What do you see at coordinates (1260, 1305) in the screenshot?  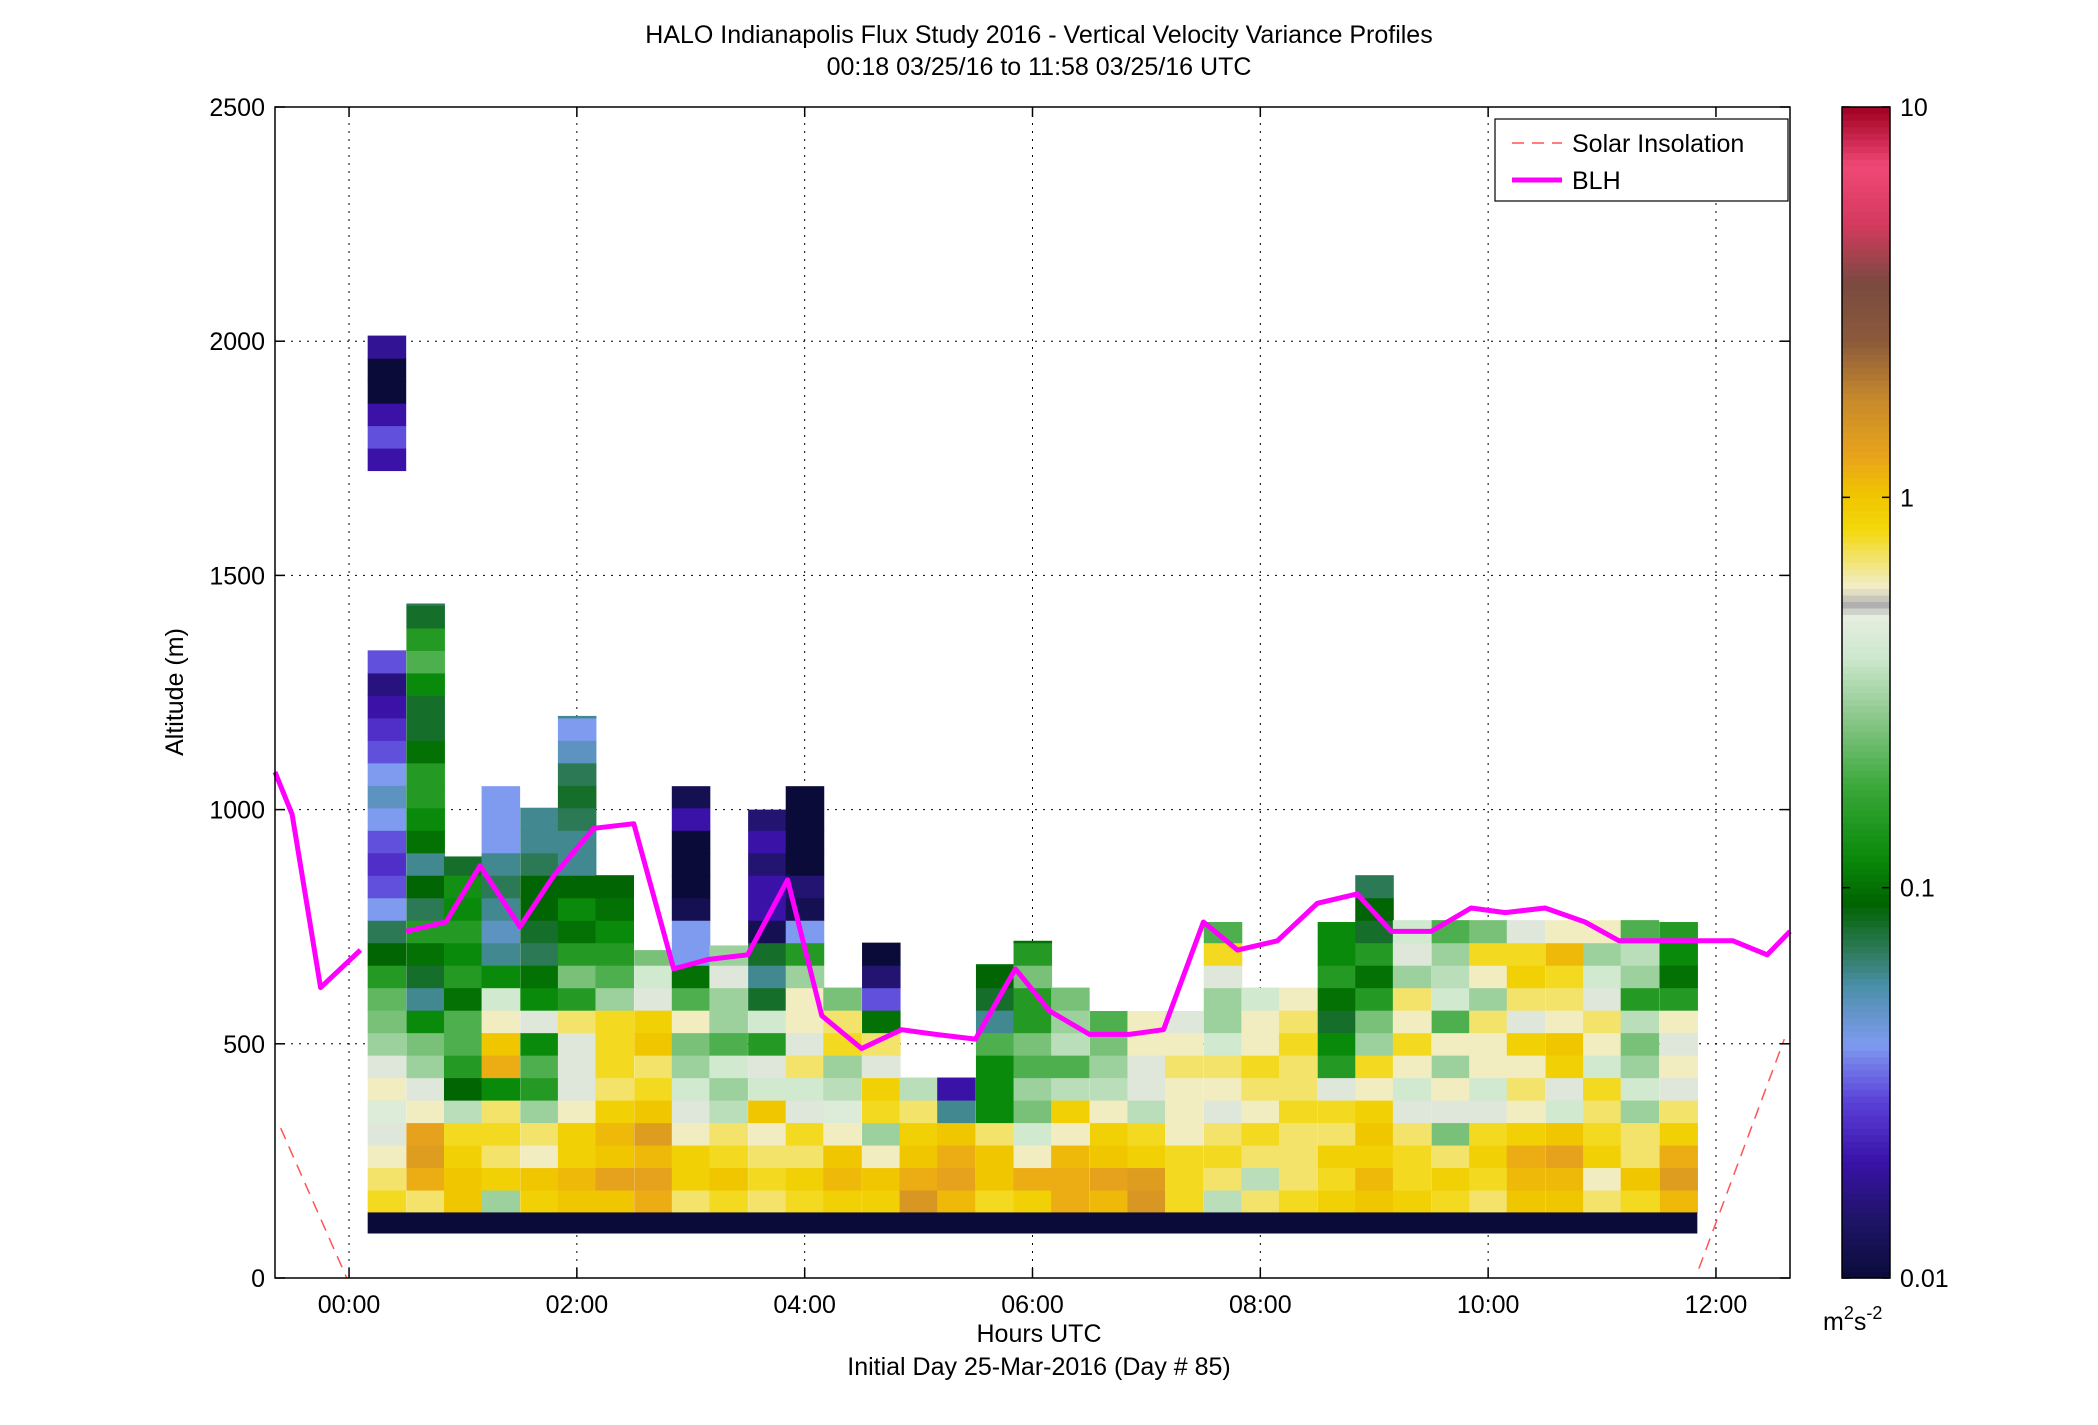 I see `x-tick-label: 08:00` at bounding box center [1260, 1305].